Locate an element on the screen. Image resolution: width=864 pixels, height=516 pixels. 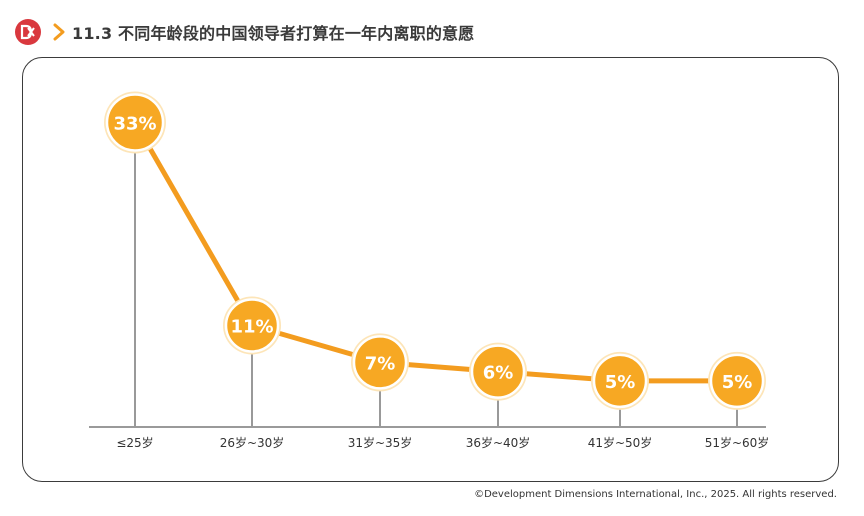
data-label: 6% is located at coordinates (498, 373).